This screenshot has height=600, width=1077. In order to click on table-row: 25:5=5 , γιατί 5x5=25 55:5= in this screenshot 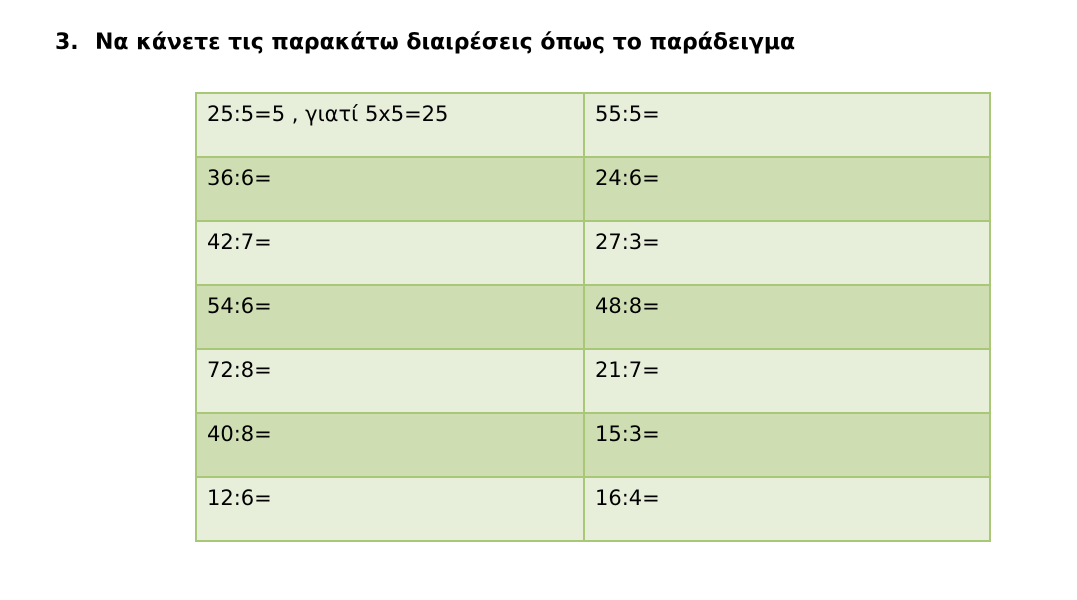, I will do `click(593, 125)`.